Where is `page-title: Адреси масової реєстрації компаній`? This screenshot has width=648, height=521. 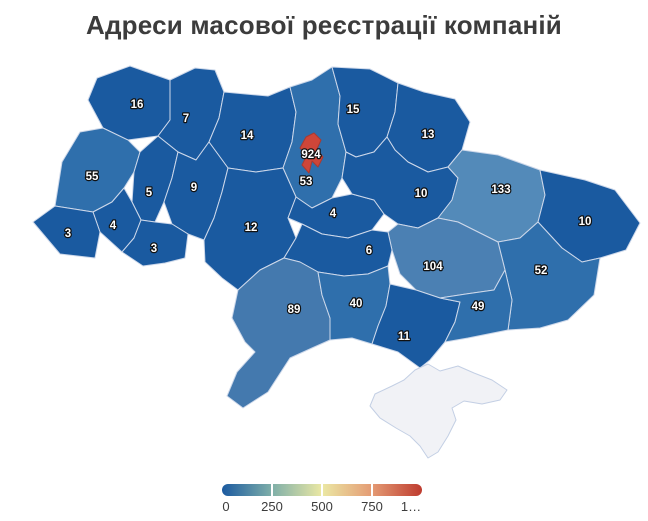
page-title: Адреси масової реєстрації компаній is located at coordinates (324, 25).